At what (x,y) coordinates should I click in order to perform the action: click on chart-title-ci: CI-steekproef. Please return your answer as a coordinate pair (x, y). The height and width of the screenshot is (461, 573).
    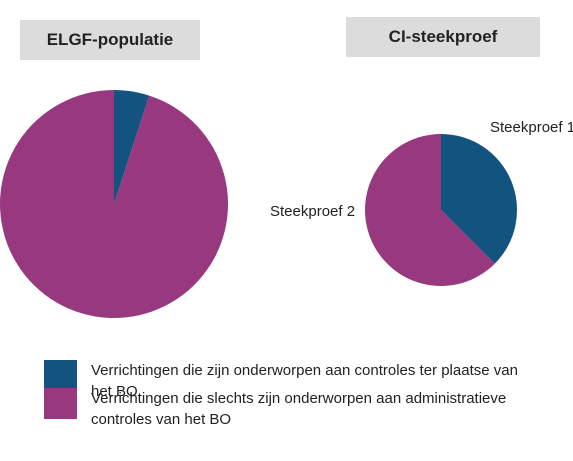
    Looking at the image, I should click on (443, 37).